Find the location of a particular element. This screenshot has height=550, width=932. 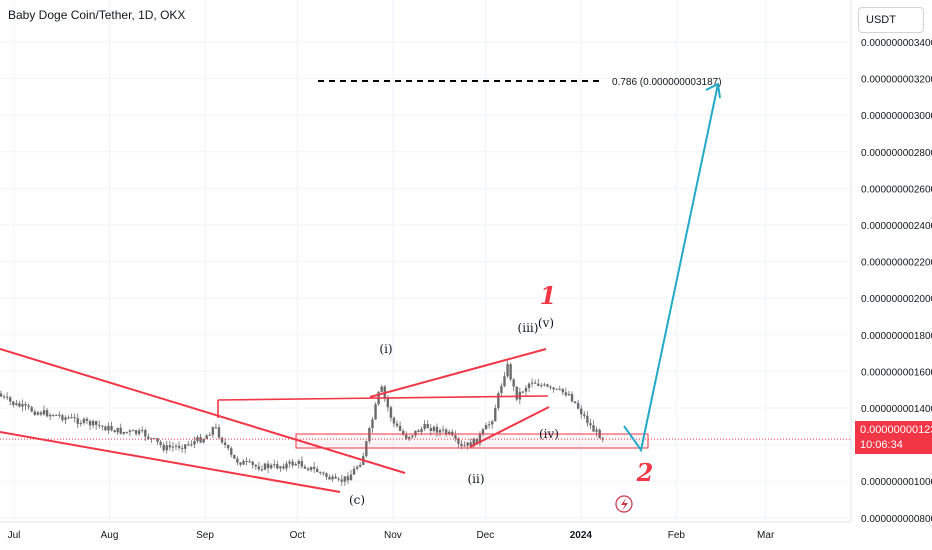

support-zone-box is located at coordinates (472, 441).